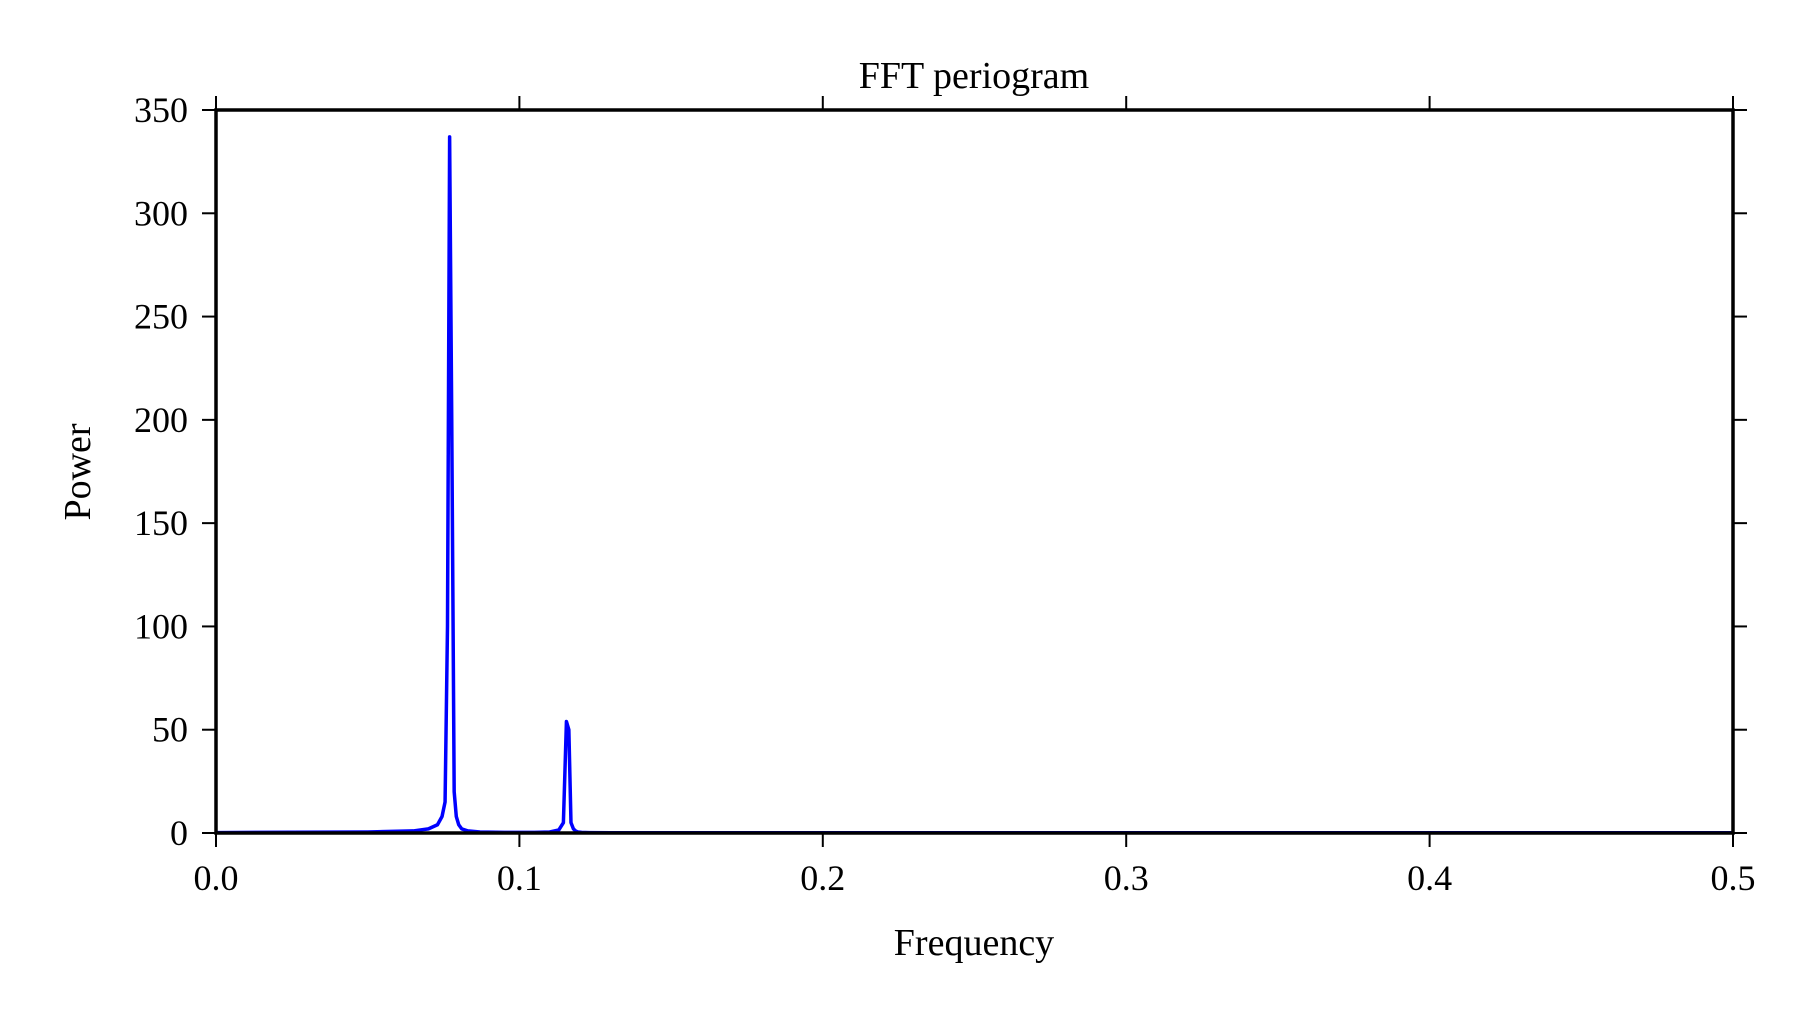 The image size is (1812, 1020). Describe the element at coordinates (1429, 878) in the screenshot. I see `x-tick-label: 0.4` at that location.